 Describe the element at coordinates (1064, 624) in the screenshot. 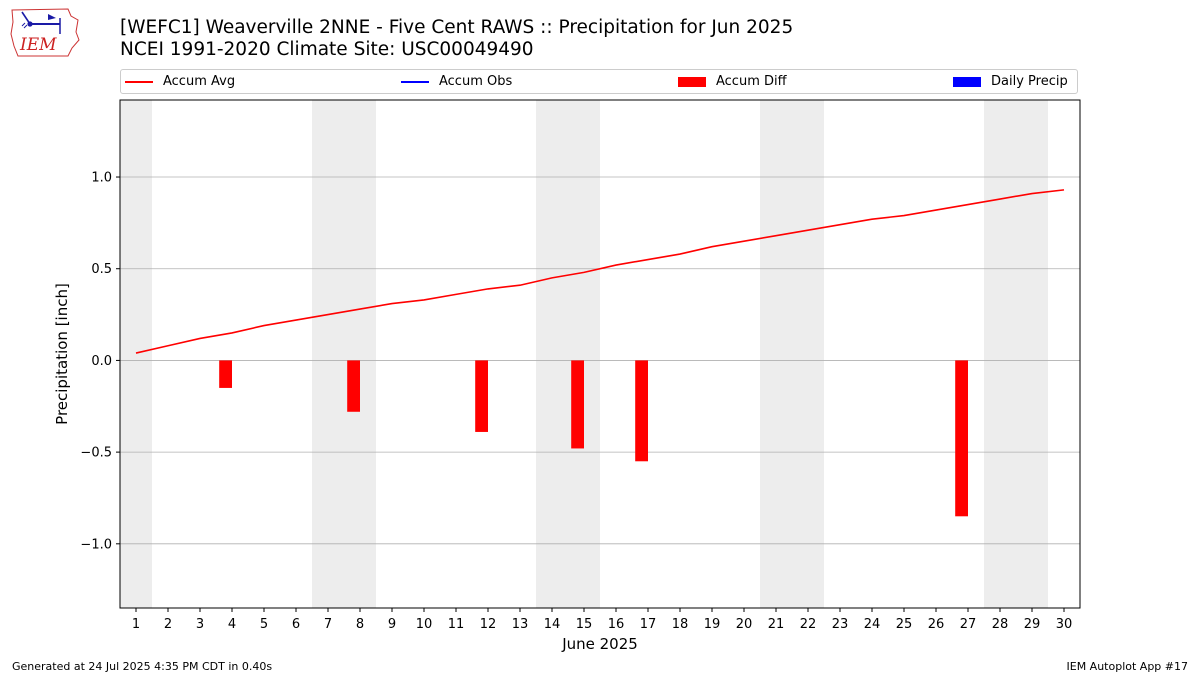

I see `x-tick-label-30: 30` at that location.